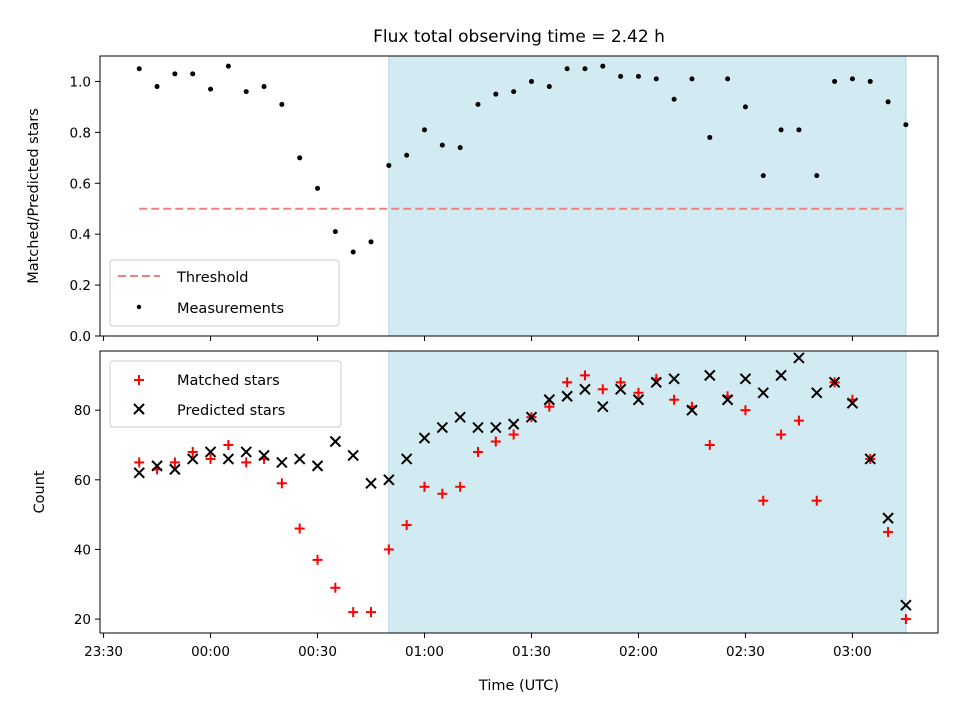 This screenshot has height=720, width=960. I want to click on top-y-ticks: 0.0 0.2 0.4 0.6 0.8 1.0, so click(85, 209).